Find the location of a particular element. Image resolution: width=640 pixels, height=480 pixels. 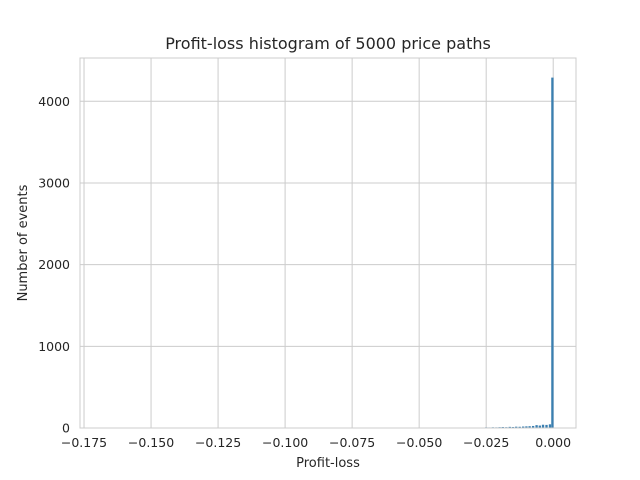

y-tick-label: 2000 is located at coordinates (54, 264).